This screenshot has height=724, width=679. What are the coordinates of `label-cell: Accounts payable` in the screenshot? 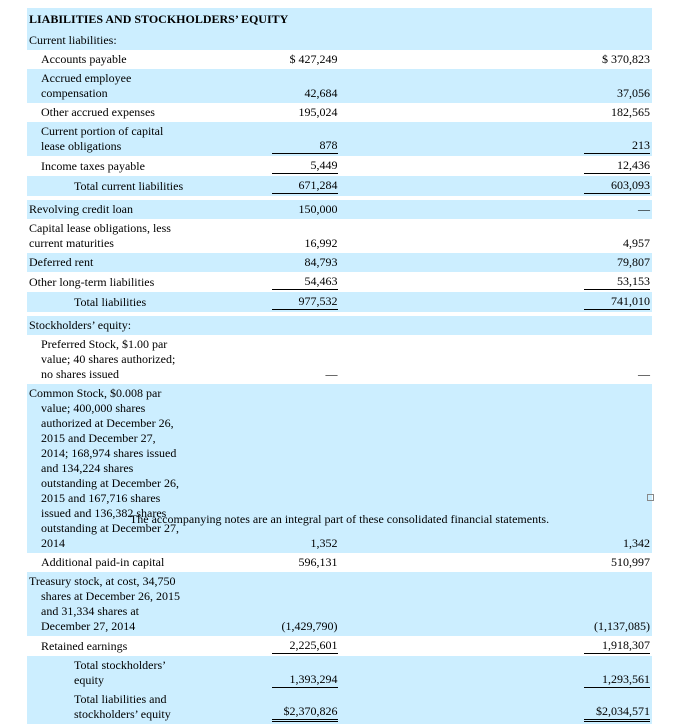 It's located at (105, 59).